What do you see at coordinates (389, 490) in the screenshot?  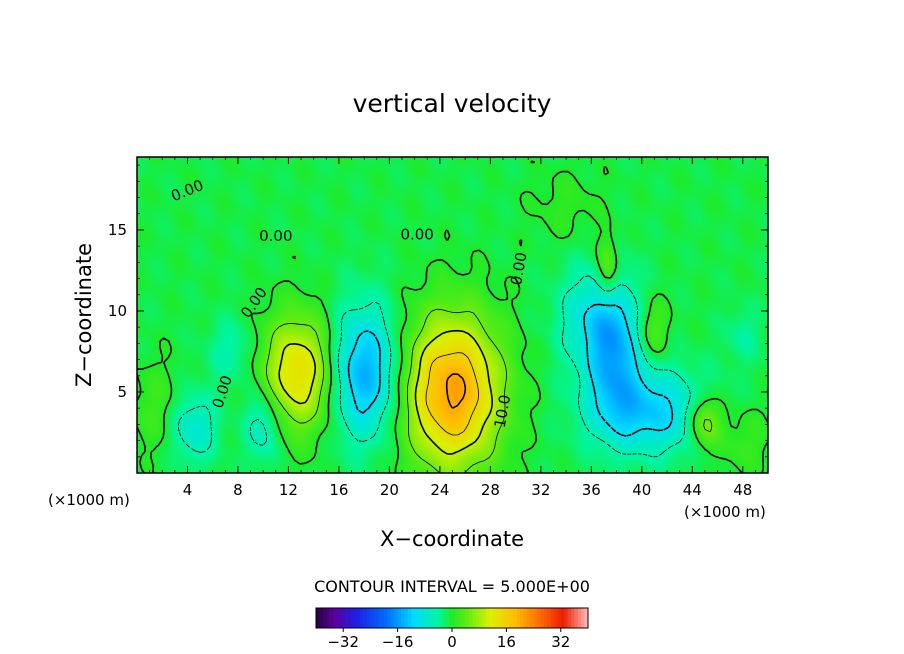 I see `x-tick-label: 20` at bounding box center [389, 490].